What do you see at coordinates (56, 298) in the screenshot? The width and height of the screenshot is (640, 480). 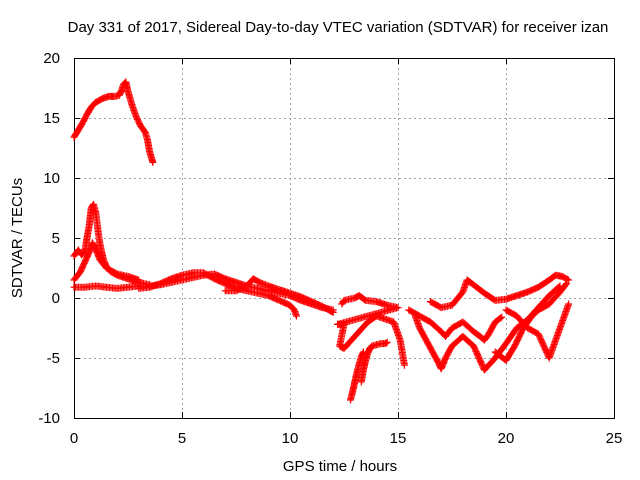 I see `y-tick-label: 0` at bounding box center [56, 298].